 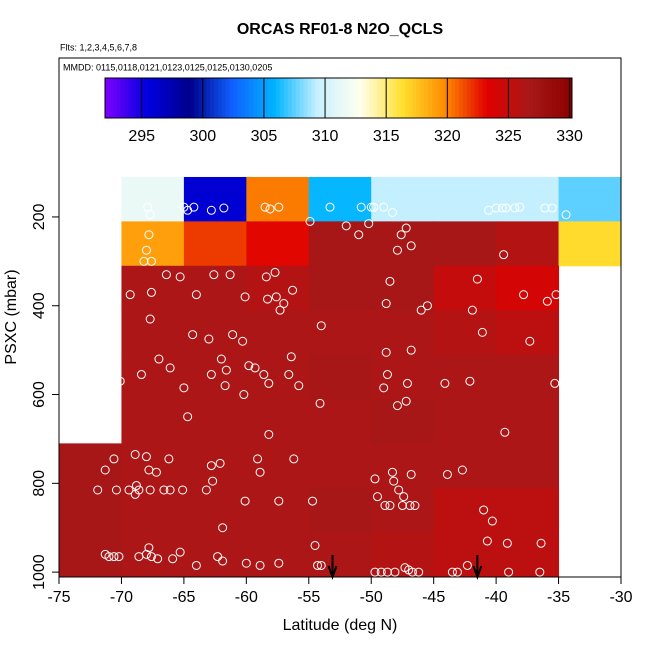 What do you see at coordinates (121, 597) in the screenshot?
I see `x-tick-label: -70` at bounding box center [121, 597].